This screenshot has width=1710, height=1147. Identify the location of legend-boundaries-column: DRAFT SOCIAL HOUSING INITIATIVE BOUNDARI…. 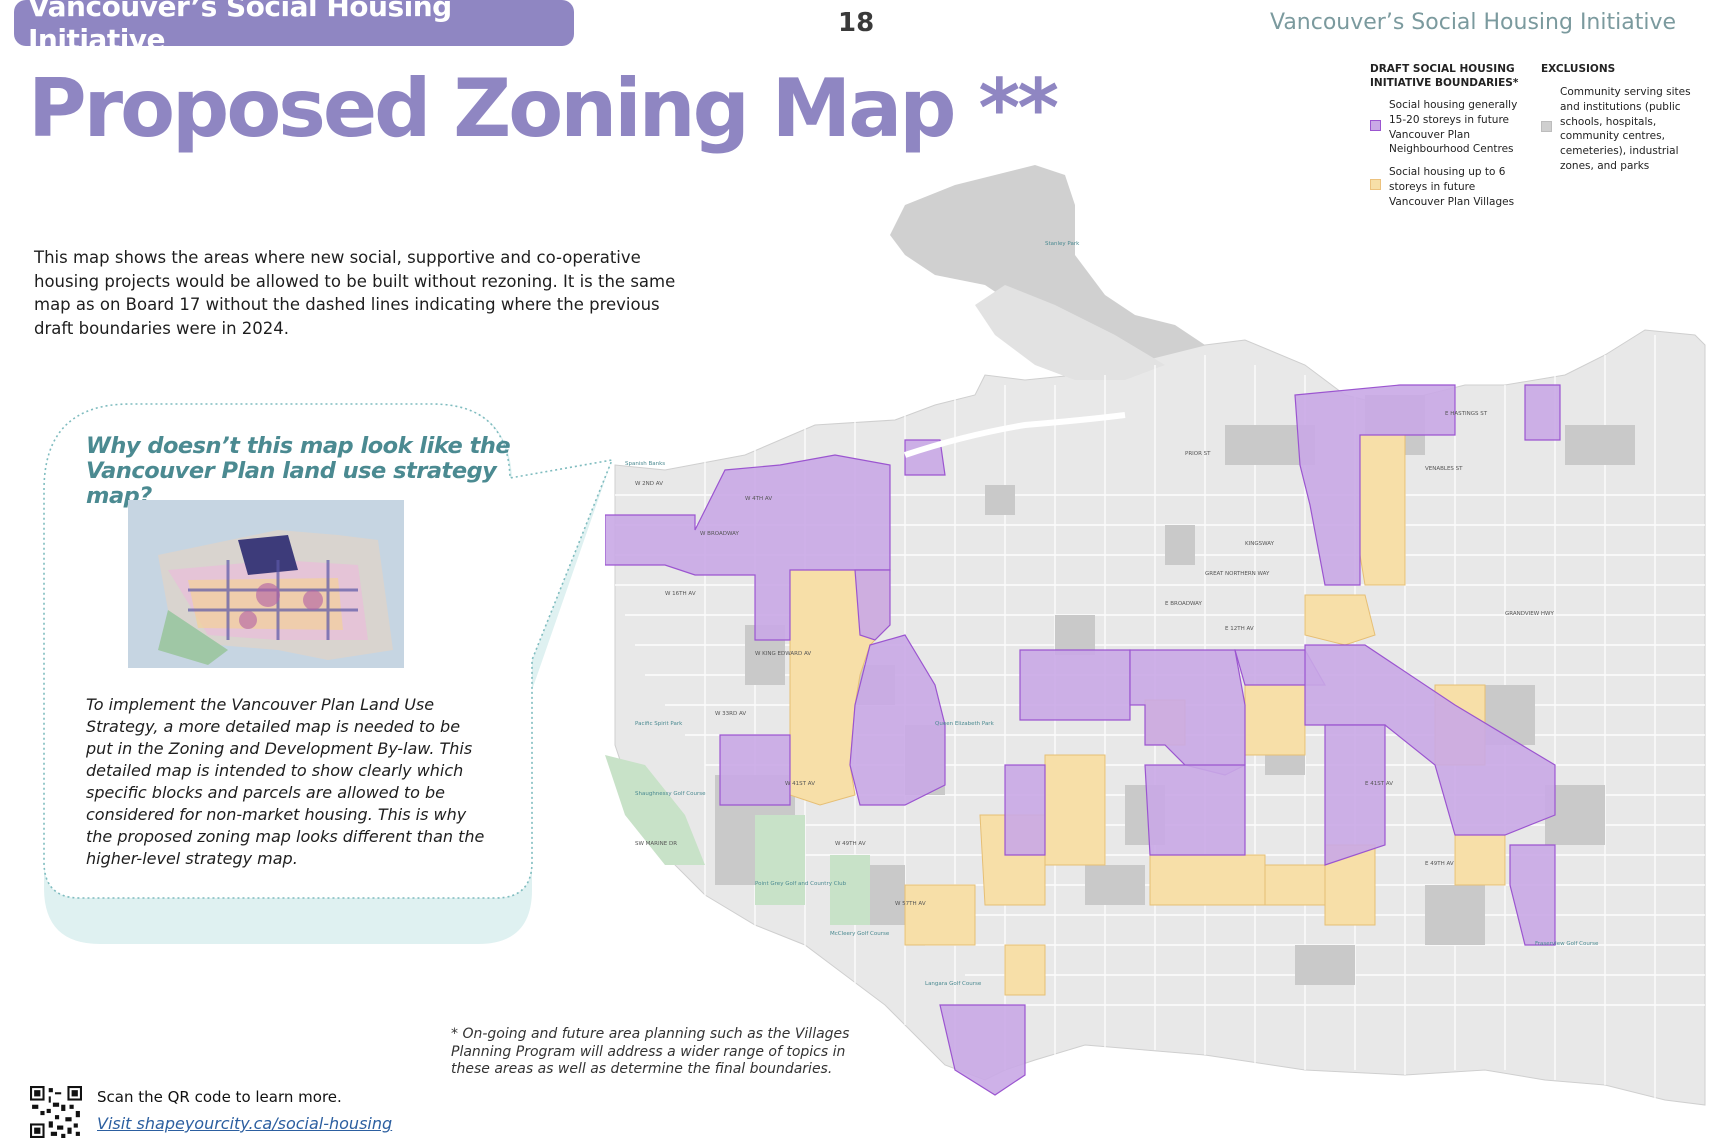
(1447, 136).